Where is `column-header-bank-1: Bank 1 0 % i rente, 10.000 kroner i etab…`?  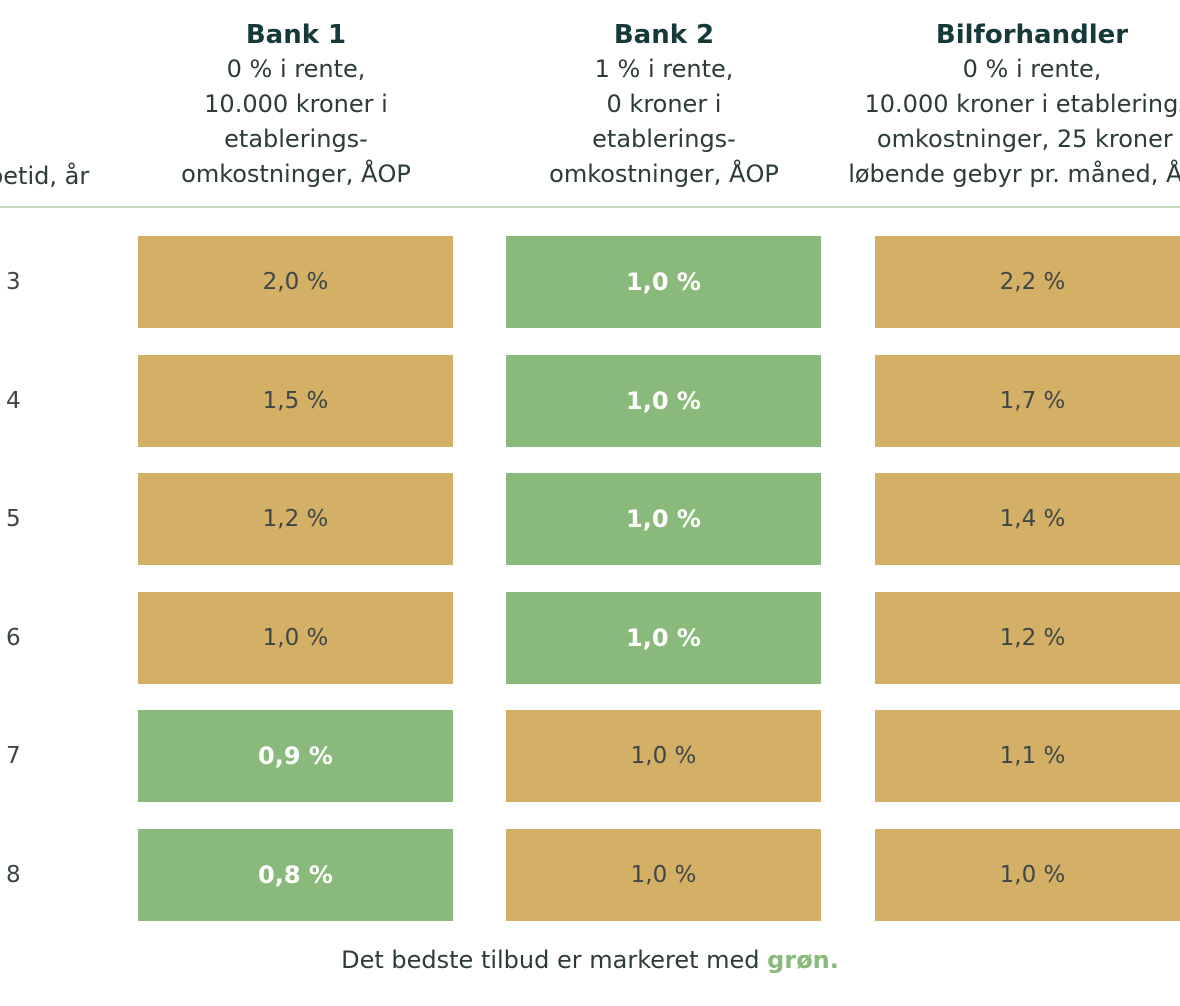 column-header-bank-1: Bank 1 0 % i rente, 10.000 kroner i etab… is located at coordinates (296, 105).